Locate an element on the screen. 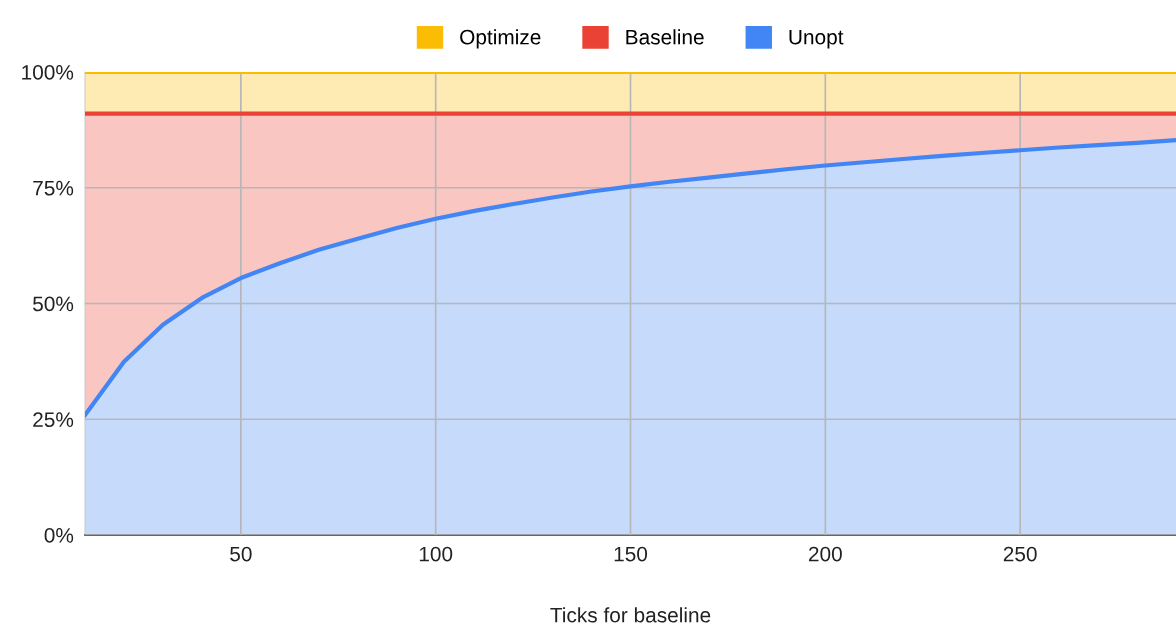 The height and width of the screenshot is (637, 1176). legend-label: Unopt is located at coordinates (816, 39).